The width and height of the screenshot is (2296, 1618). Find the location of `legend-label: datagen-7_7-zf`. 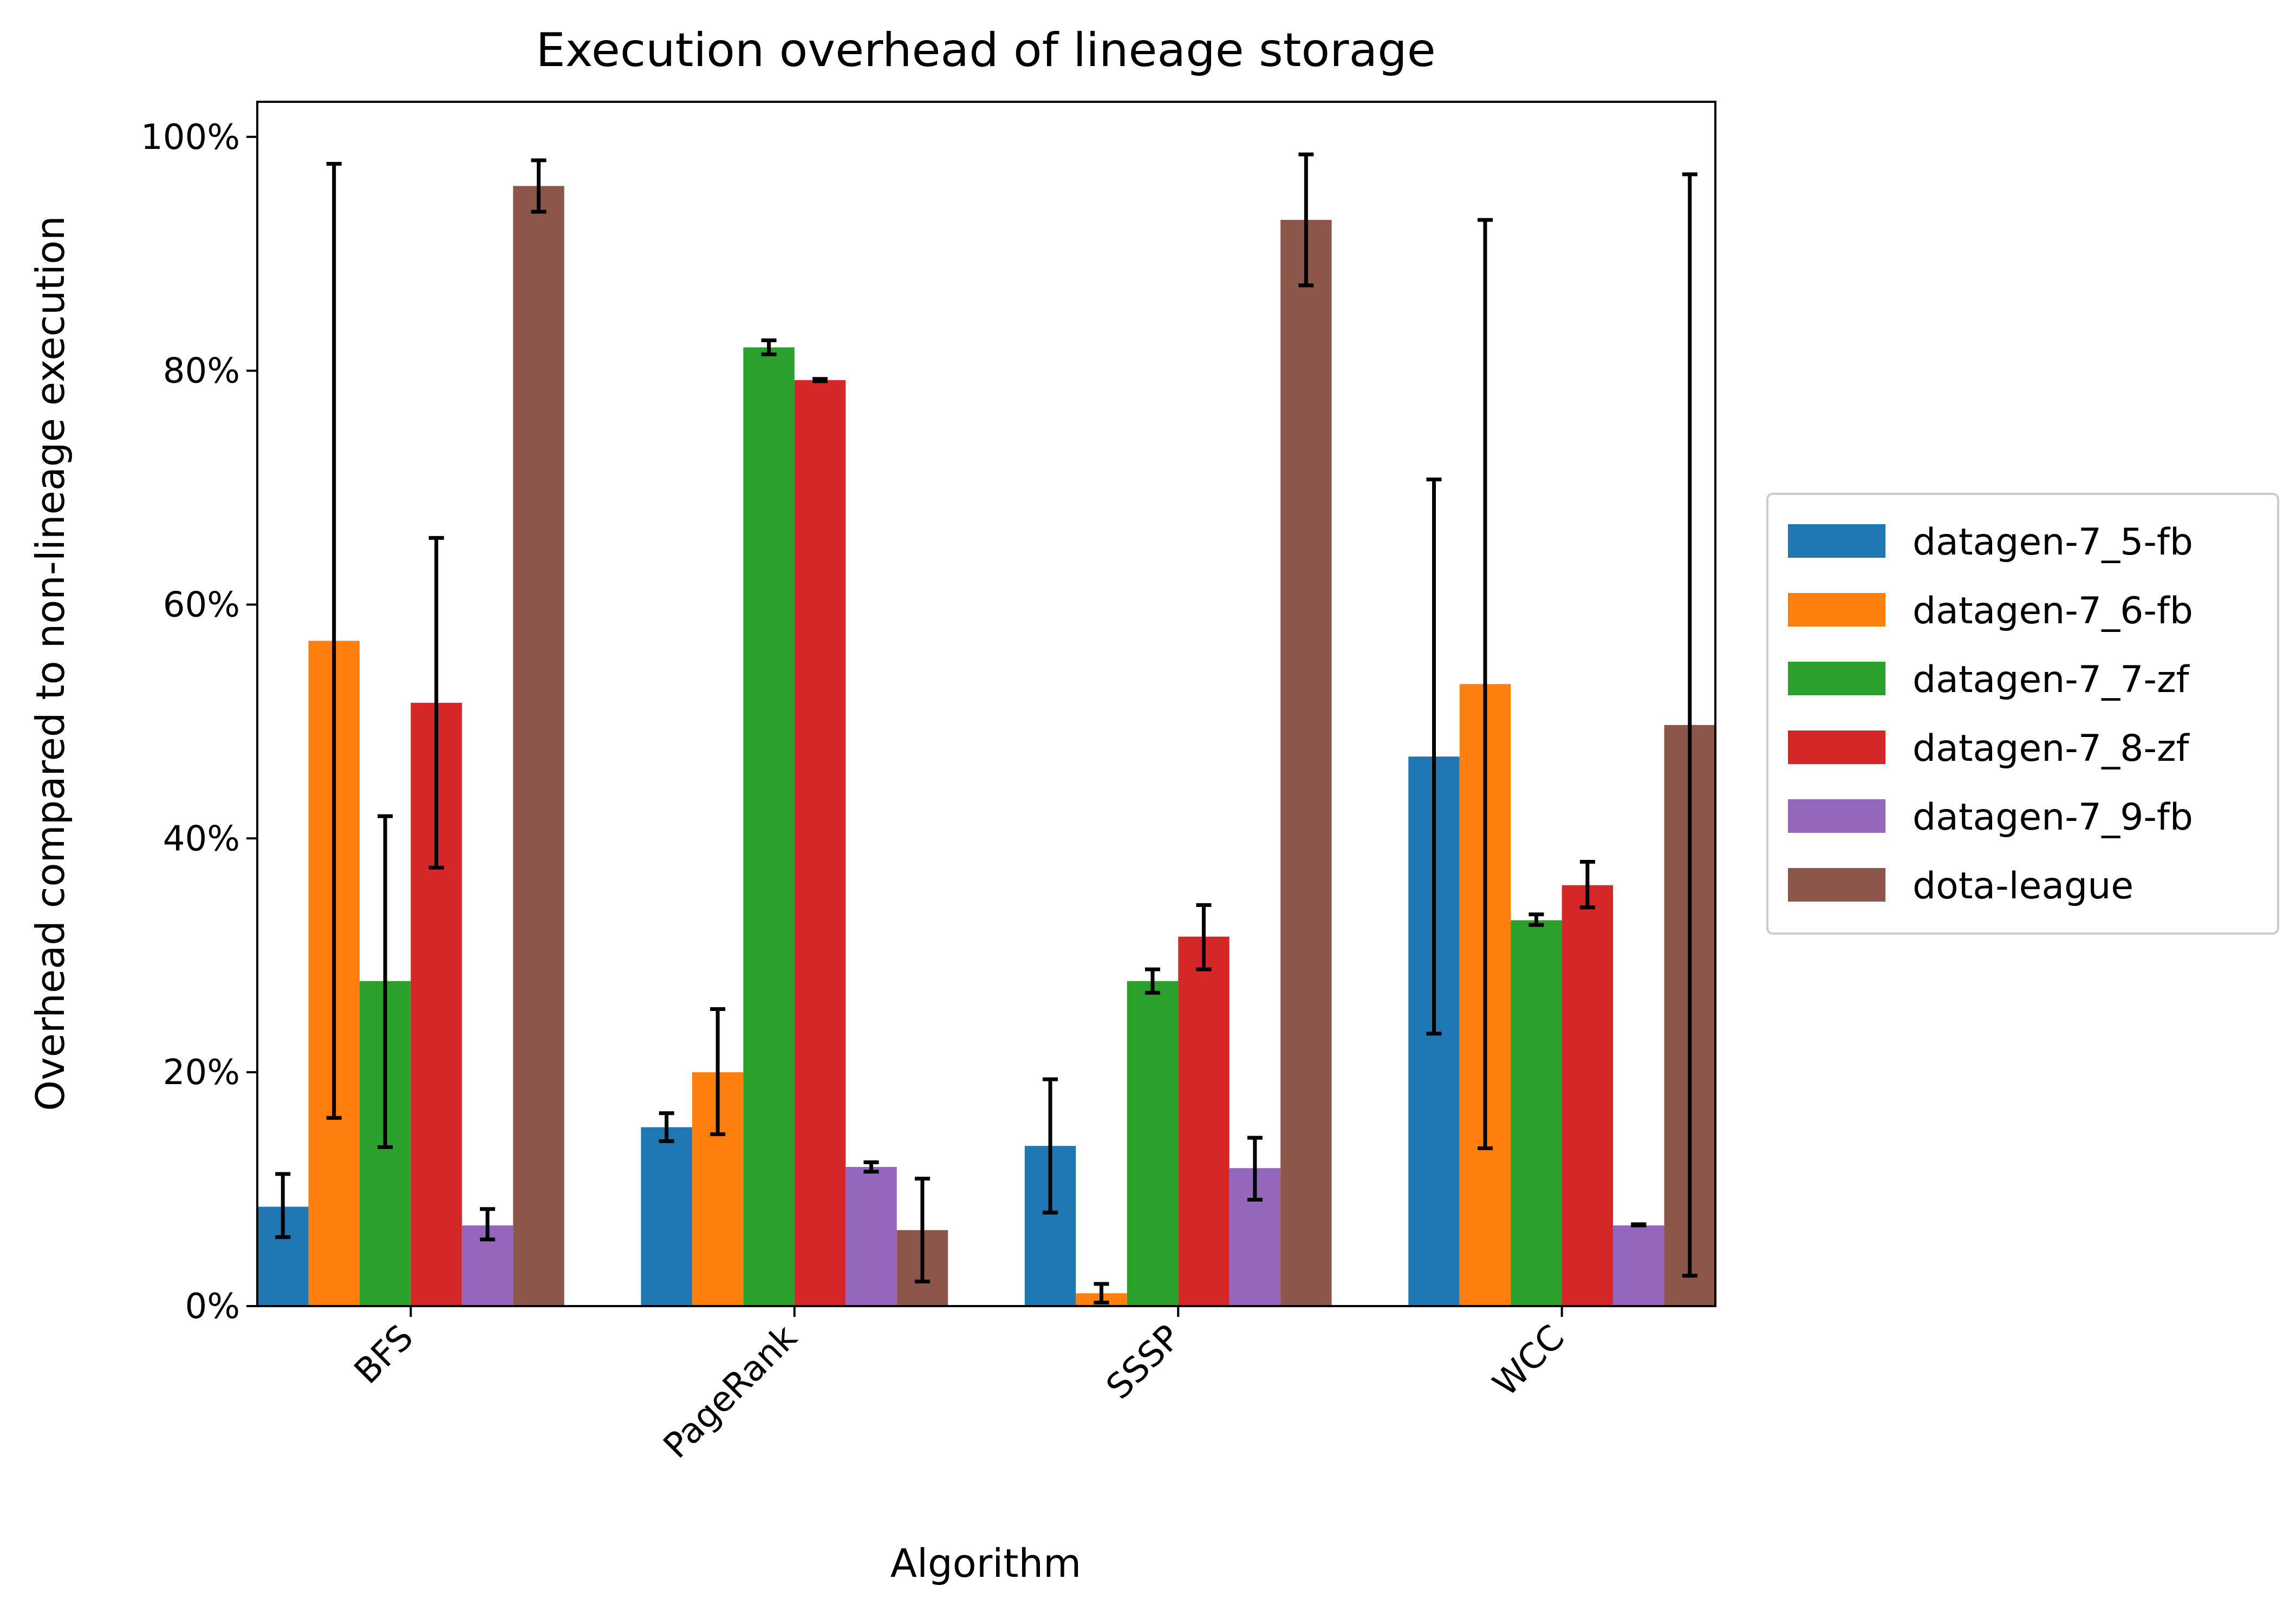

legend-label: datagen-7_7-zf is located at coordinates (2051, 679).